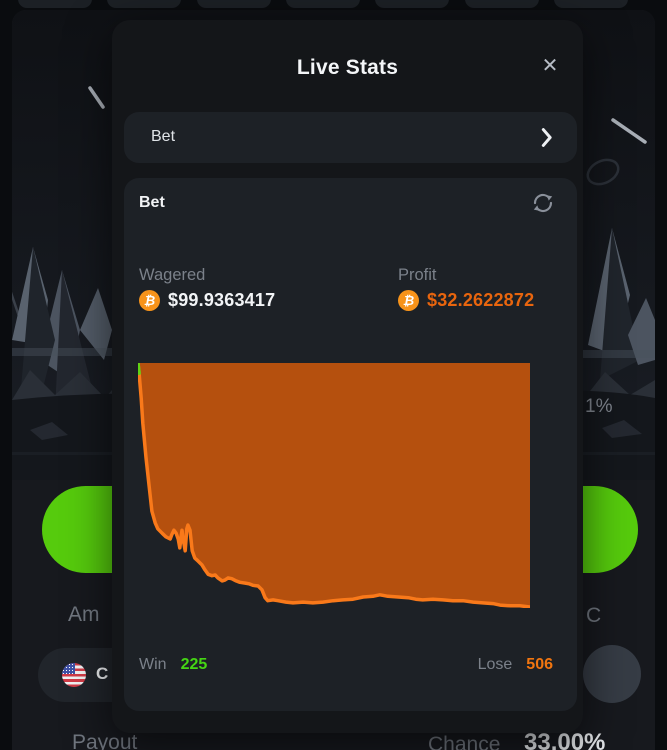  What do you see at coordinates (612, 674) in the screenshot?
I see `background-circle-button` at bounding box center [612, 674].